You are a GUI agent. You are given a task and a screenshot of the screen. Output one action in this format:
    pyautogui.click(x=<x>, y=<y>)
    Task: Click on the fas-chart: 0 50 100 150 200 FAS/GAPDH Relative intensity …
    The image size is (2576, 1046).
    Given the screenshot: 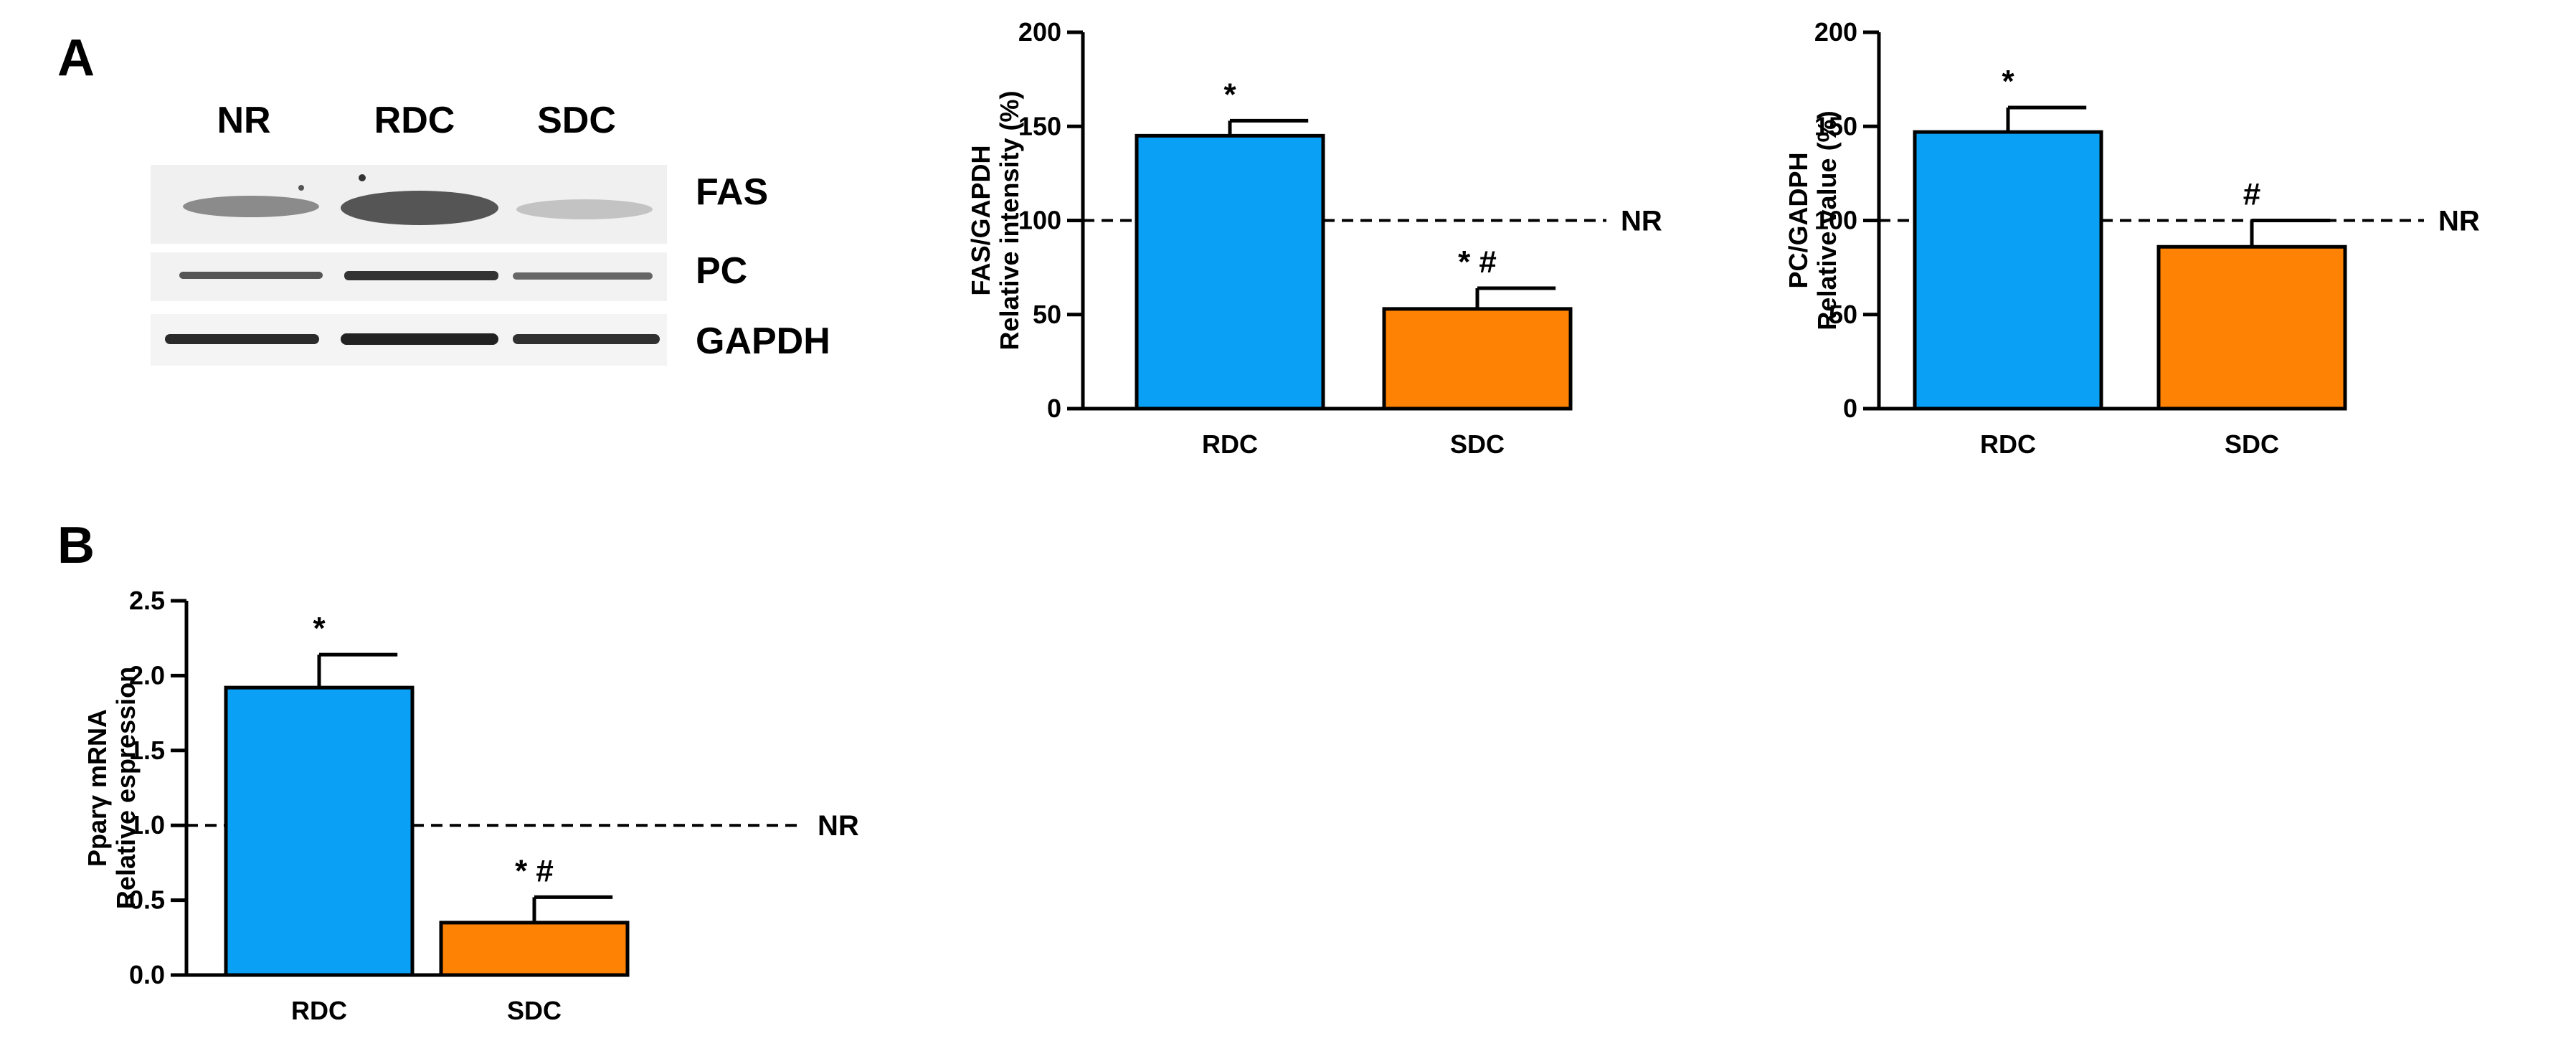 What is the action you would take?
    pyautogui.click(x=1314, y=238)
    